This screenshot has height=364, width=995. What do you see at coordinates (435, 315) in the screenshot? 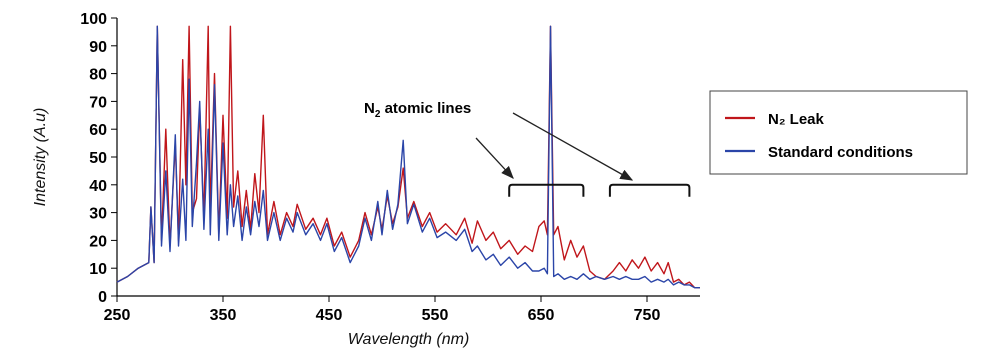
I see `x-tick-label: 550` at bounding box center [435, 315].